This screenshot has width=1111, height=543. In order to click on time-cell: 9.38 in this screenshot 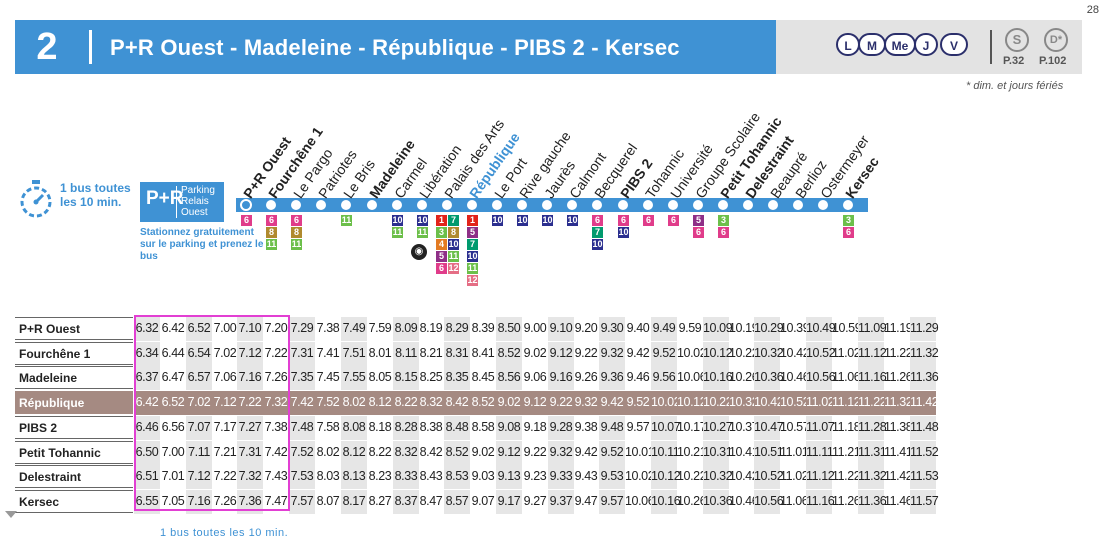, I will do `click(586, 426)`.